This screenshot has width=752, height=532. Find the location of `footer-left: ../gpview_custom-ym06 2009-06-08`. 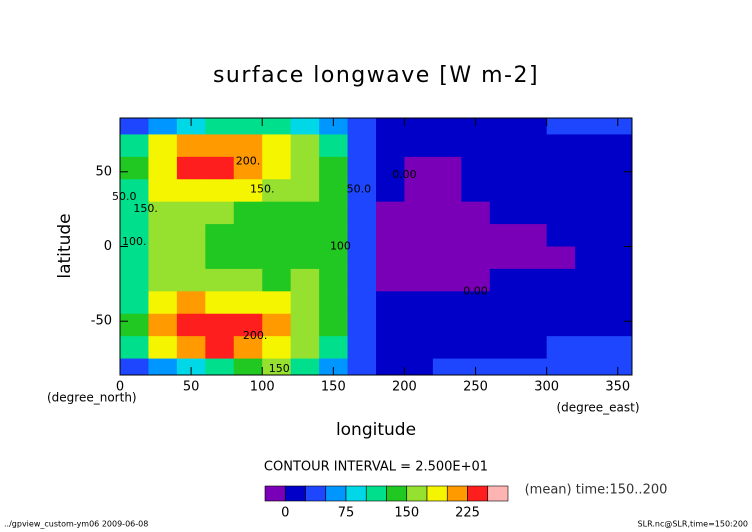

footer-left: ../gpview_custom-ym06 2009-06-08 is located at coordinates (76, 524).